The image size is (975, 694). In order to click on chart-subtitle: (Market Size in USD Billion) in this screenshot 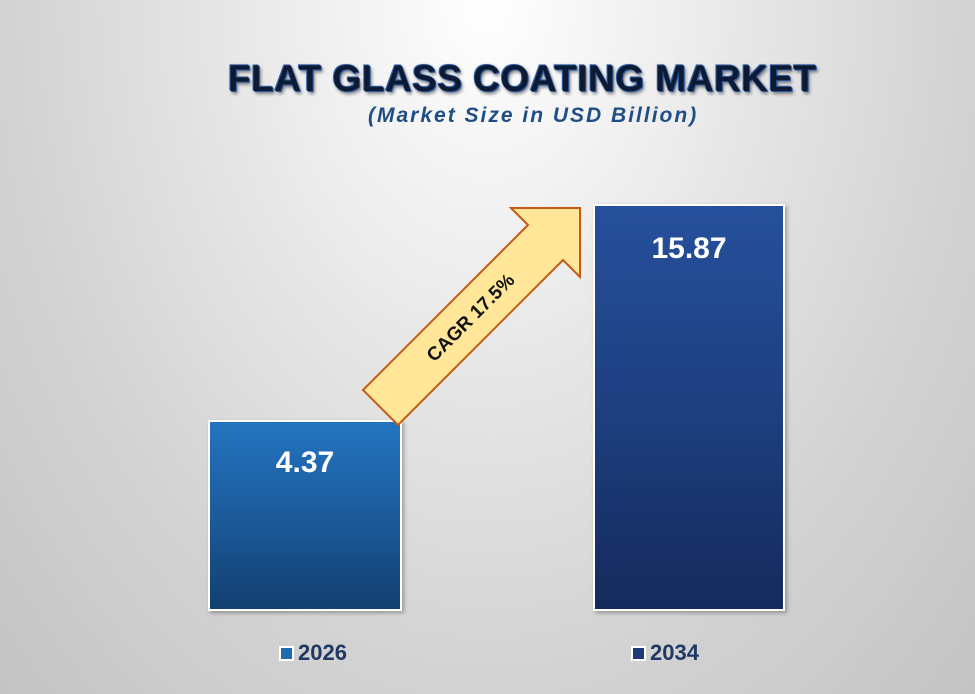, I will do `click(533, 115)`.